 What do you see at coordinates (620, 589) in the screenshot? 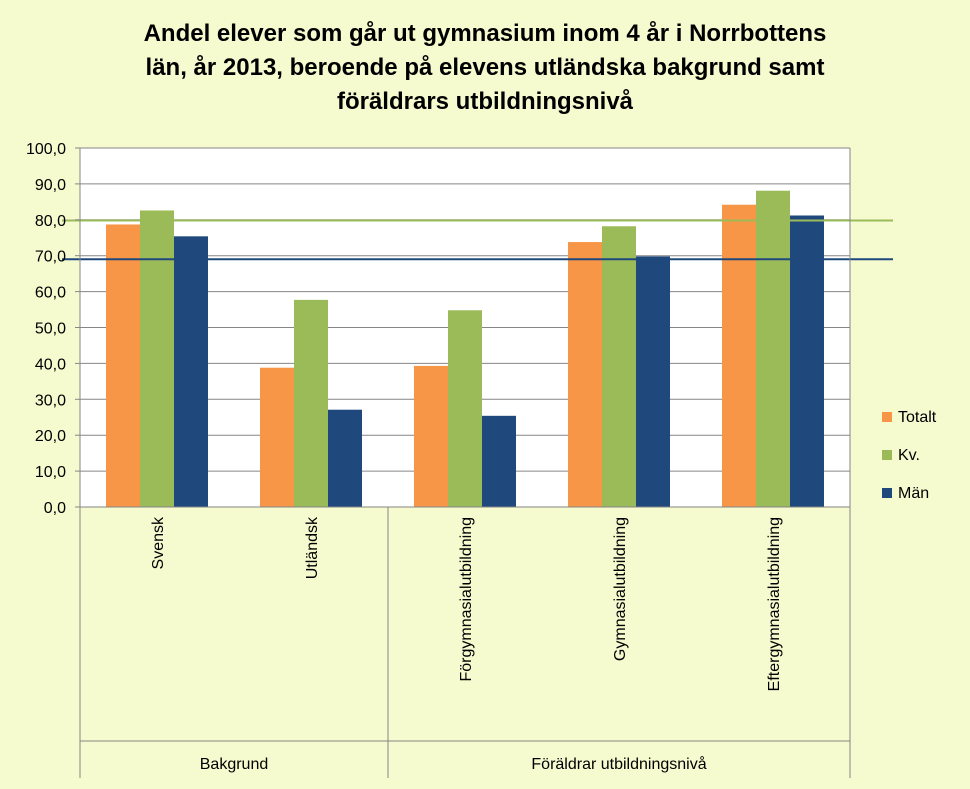
I see `category-label: Gymnasialutbildning` at bounding box center [620, 589].